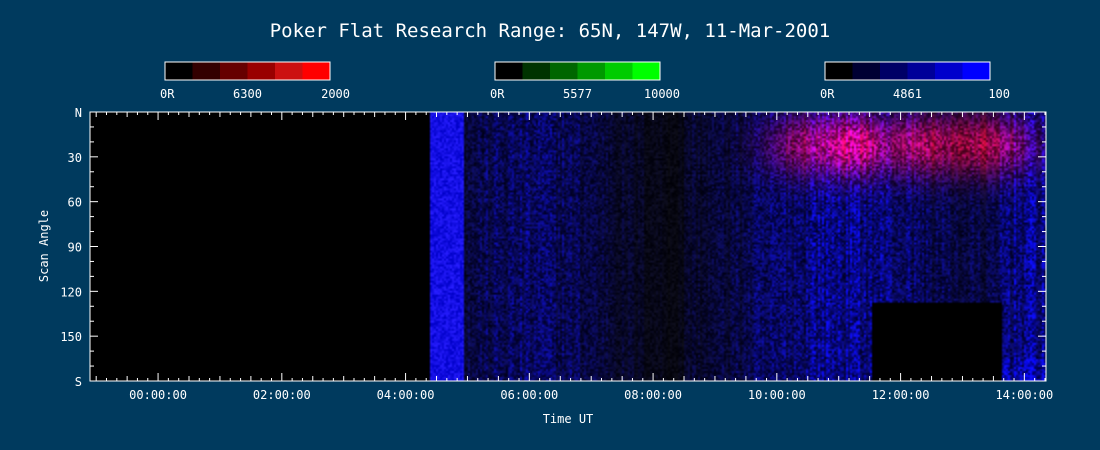  What do you see at coordinates (282, 395) in the screenshot?
I see `x-tick-label: 02:00:00` at bounding box center [282, 395].